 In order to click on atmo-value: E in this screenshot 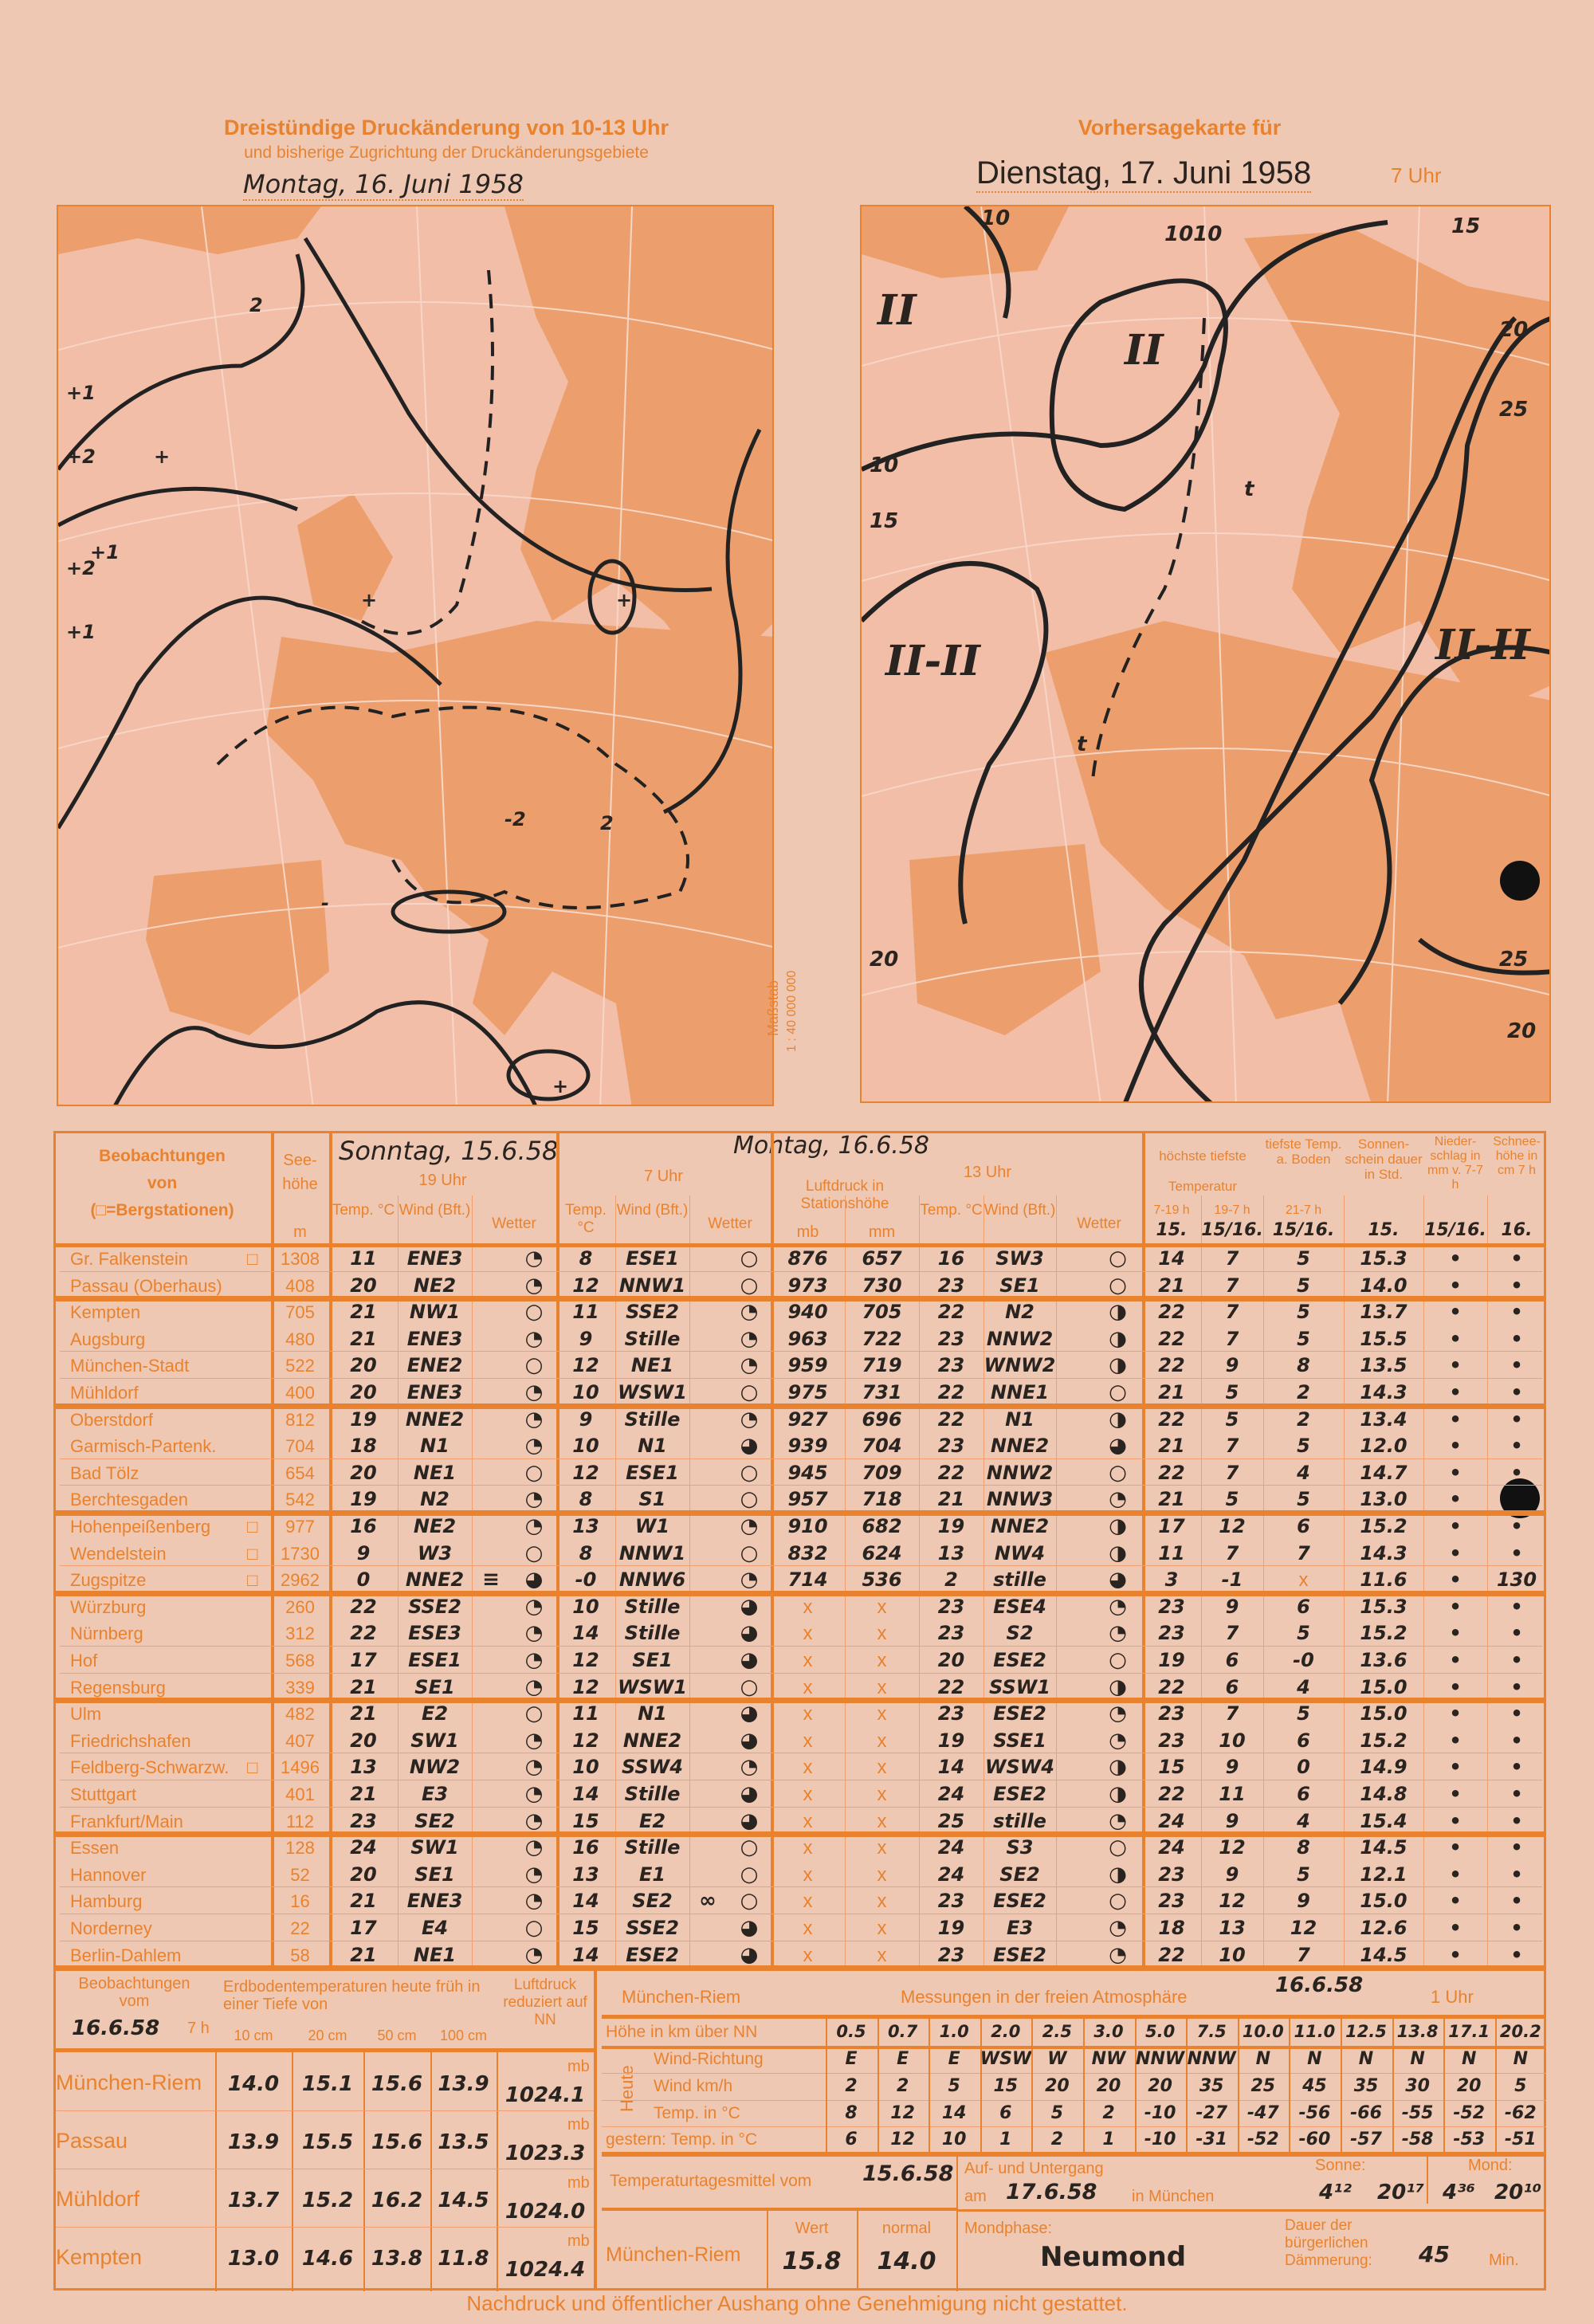, I will do `click(954, 2059)`.